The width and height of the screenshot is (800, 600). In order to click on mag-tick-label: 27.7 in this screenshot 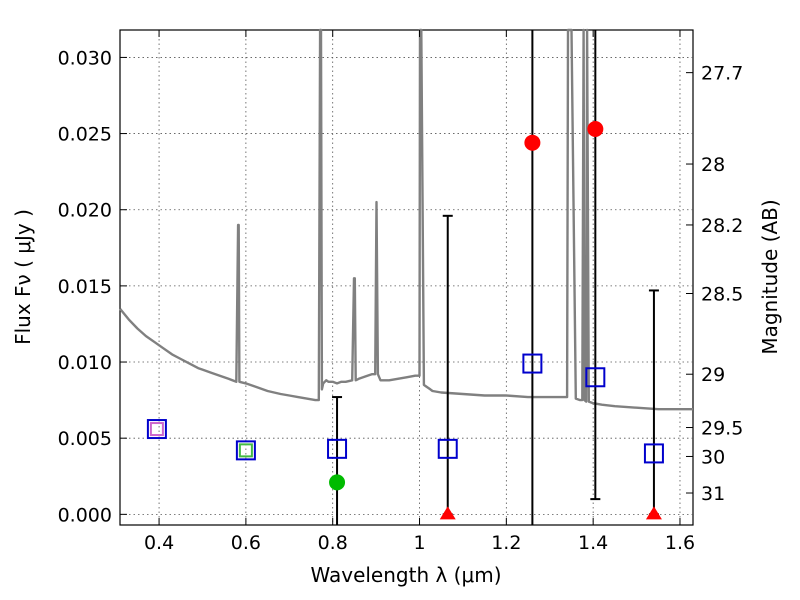, I will do `click(722, 74)`.